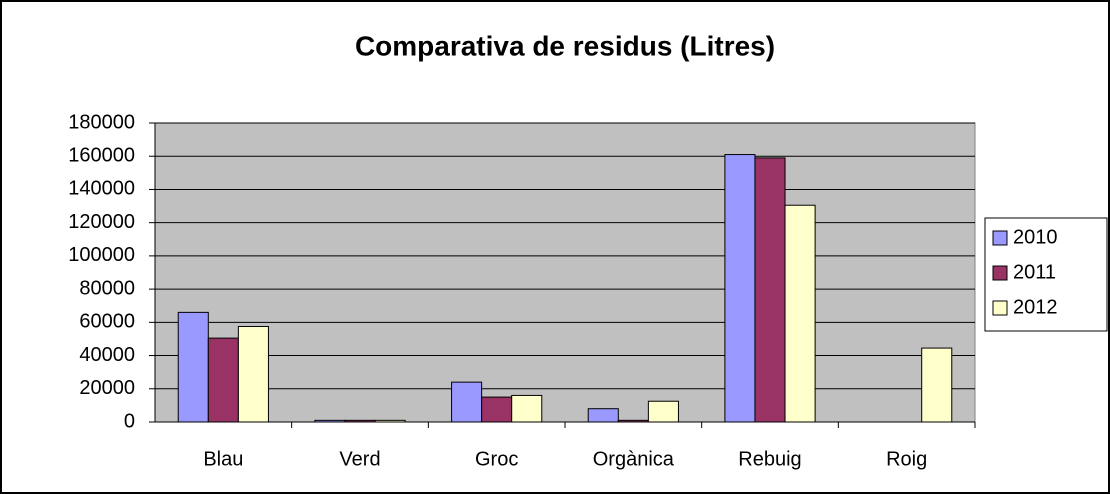 The image size is (1110, 494). Describe the element at coordinates (101, 255) in the screenshot. I see `y-tick-label: 100000` at that location.